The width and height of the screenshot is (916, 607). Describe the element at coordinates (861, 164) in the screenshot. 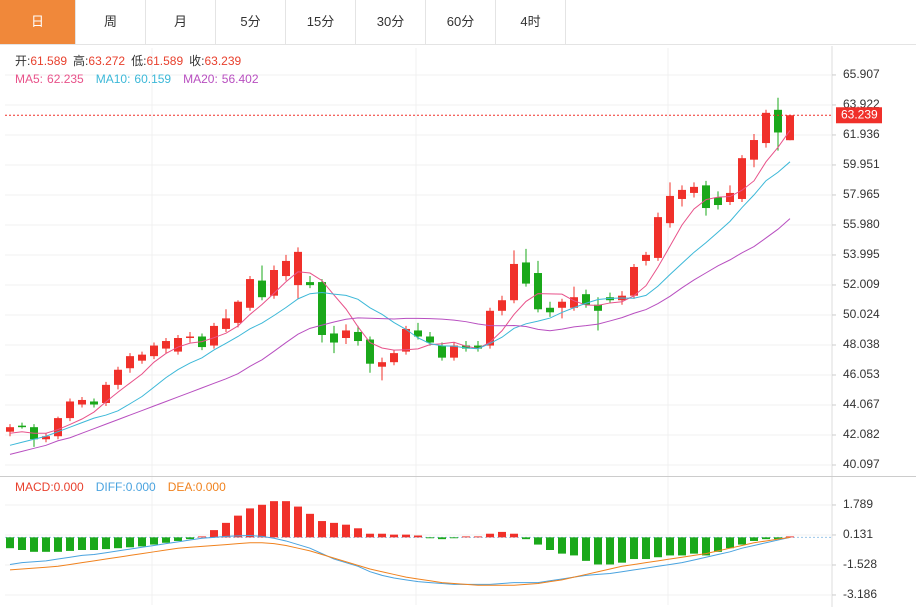

I see `y-tick-label: 59.951` at that location.